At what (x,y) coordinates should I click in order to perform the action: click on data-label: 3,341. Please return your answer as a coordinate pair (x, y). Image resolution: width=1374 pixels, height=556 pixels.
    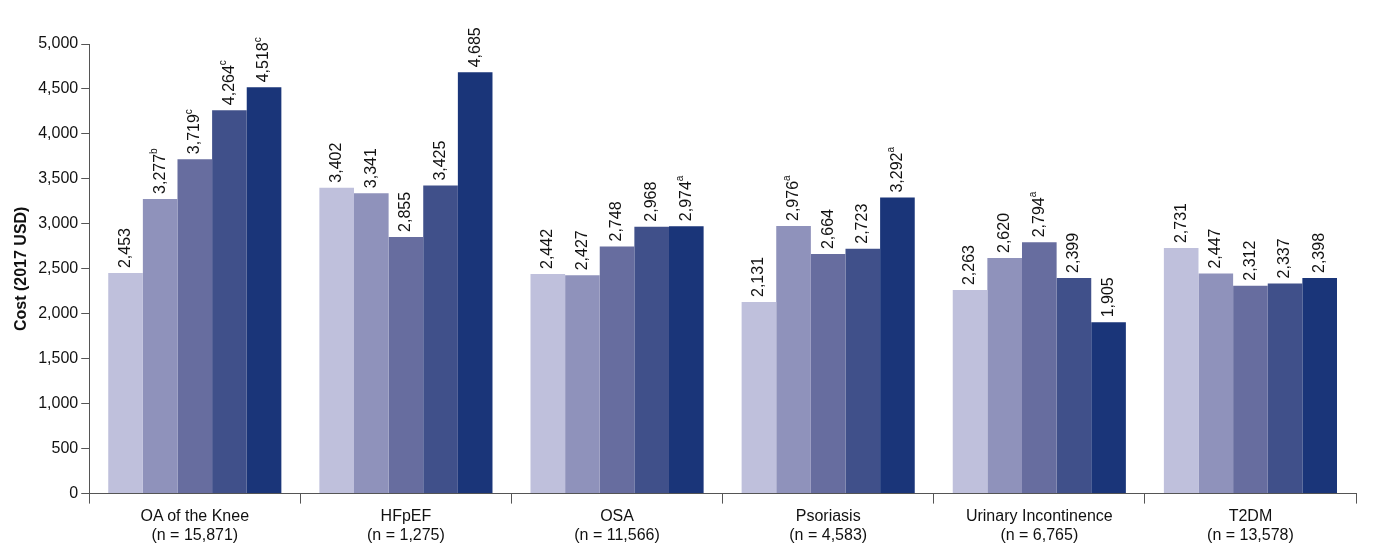
    Looking at the image, I should click on (370, 168).